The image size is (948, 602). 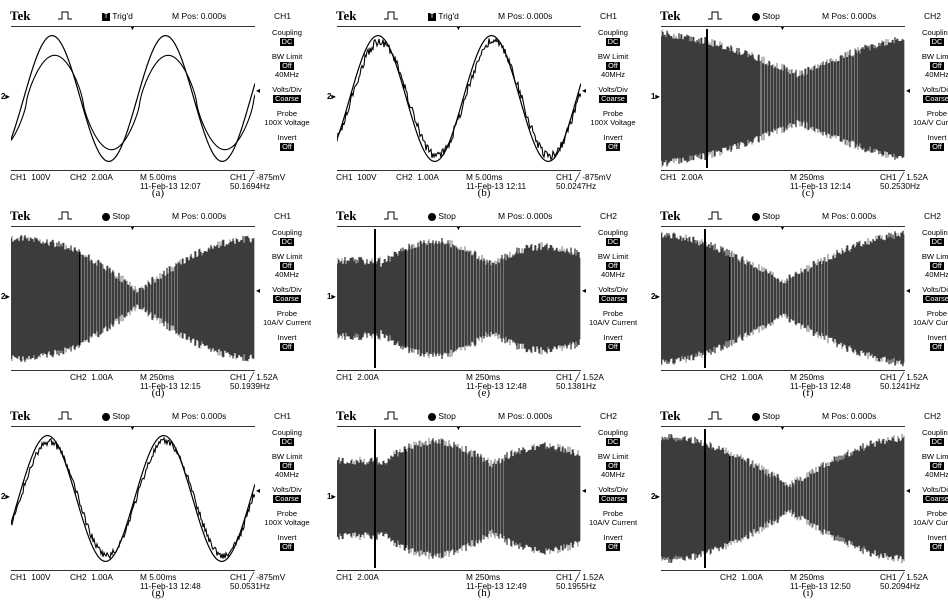 I want to click on horizontal-position: M Pos: 0.000s, so click(x=525, y=216).